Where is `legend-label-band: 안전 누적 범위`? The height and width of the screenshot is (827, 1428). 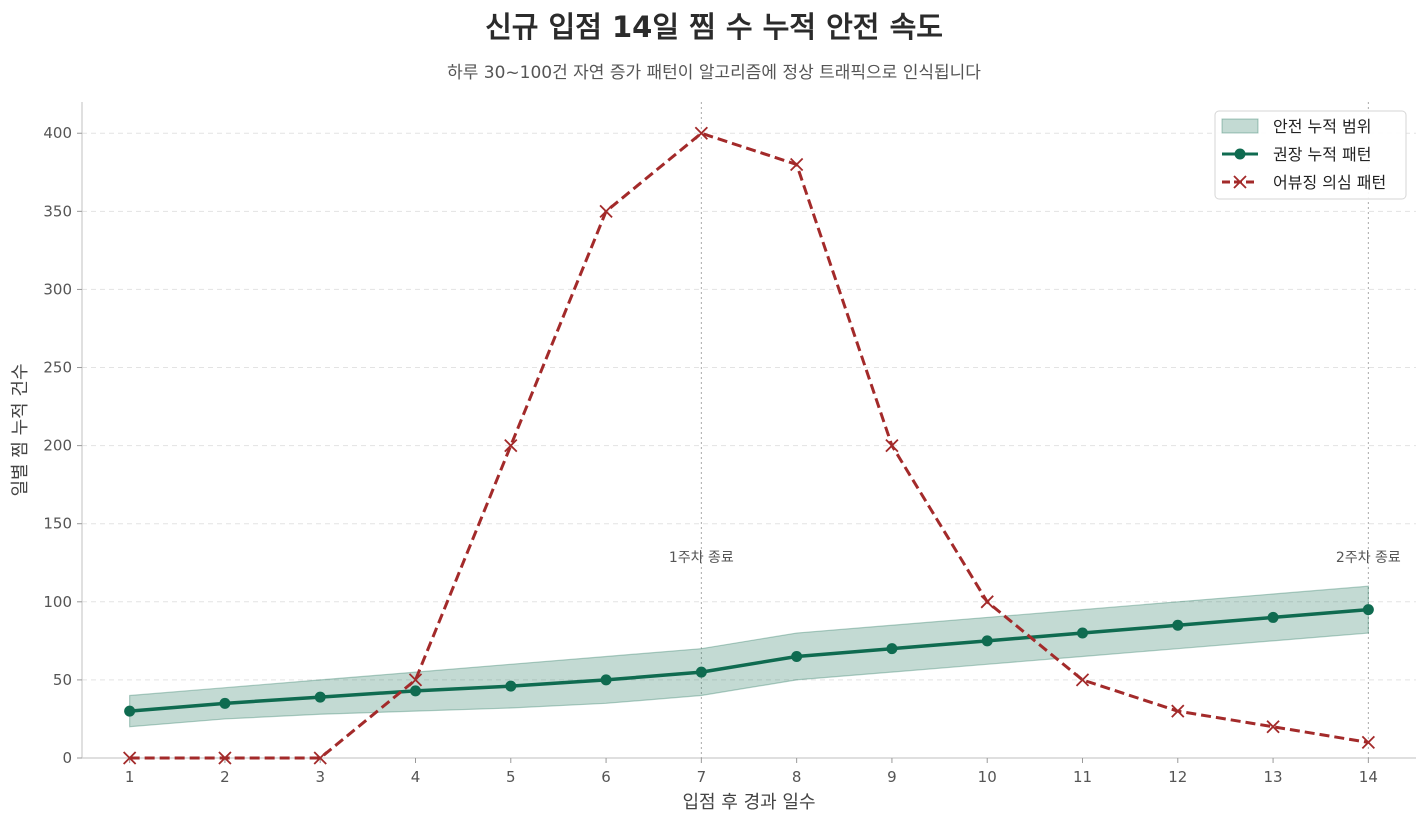
legend-label-band: 안전 누적 범위 is located at coordinates (1322, 126).